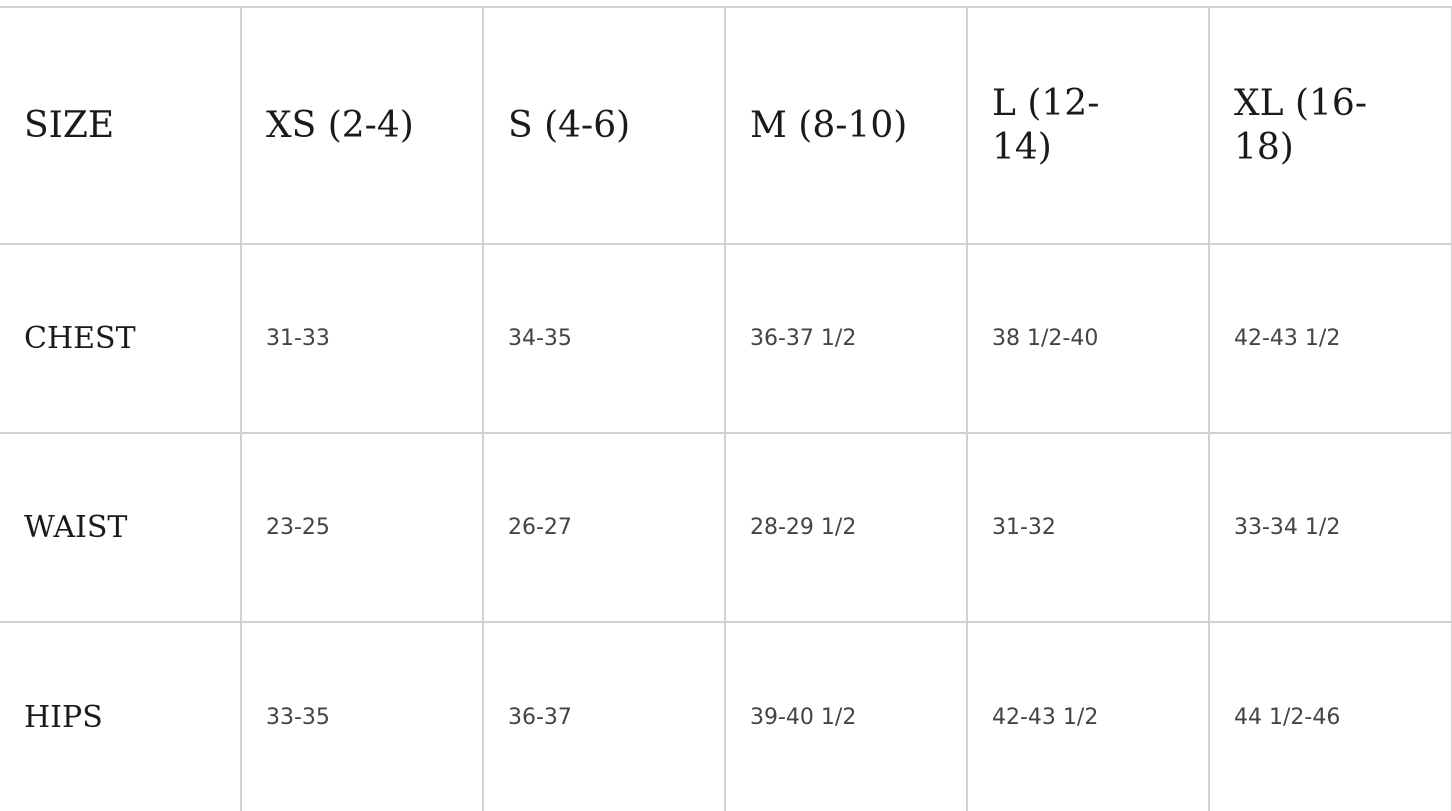 The width and height of the screenshot is (1452, 811). I want to click on table-cell: 39-40 1/2, so click(846, 716).